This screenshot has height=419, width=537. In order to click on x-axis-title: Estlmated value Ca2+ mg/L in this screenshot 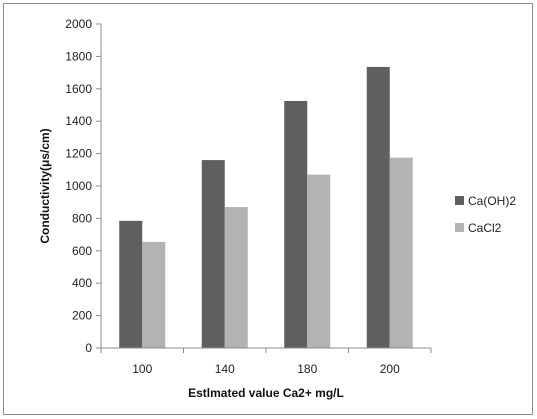, I will do `click(266, 393)`.